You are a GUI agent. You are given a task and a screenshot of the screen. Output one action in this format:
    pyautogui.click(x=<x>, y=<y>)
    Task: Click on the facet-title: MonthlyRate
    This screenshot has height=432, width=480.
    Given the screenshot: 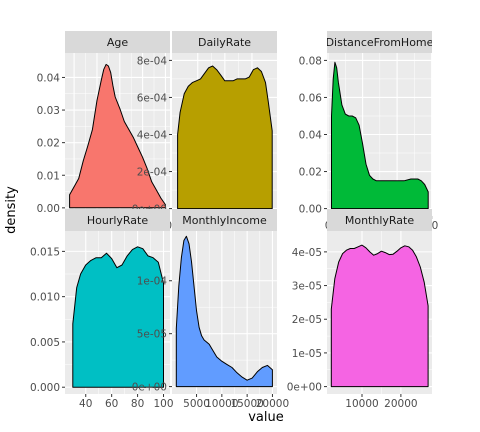 What is the action you would take?
    pyautogui.click(x=379, y=220)
    